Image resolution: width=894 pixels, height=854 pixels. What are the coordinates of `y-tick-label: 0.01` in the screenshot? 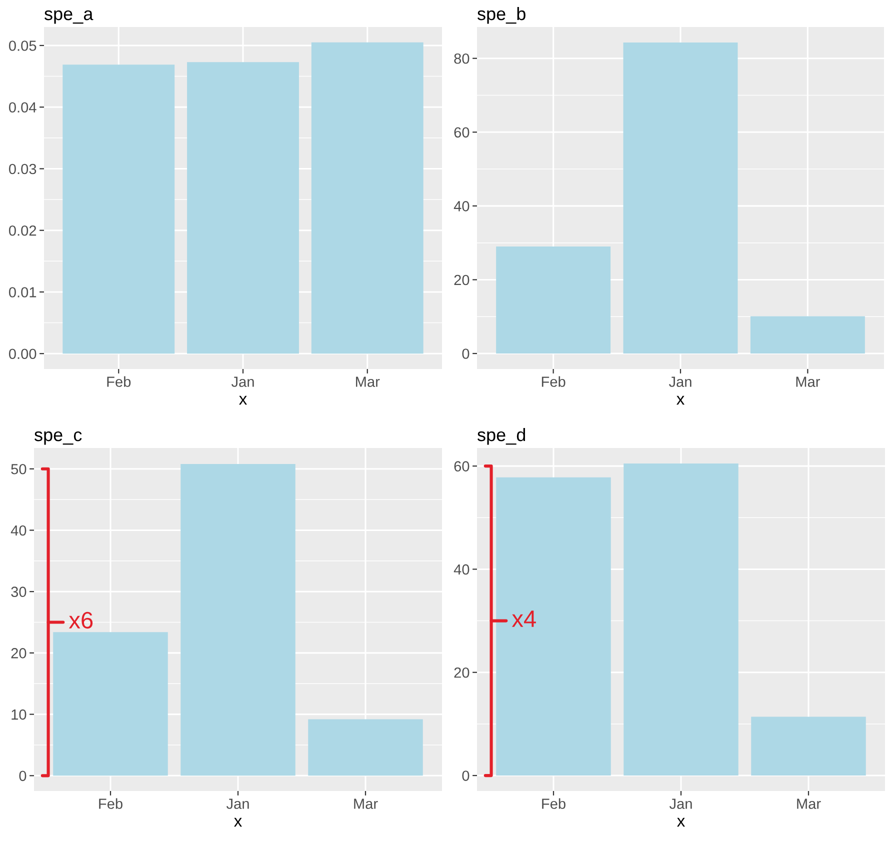 It's located at (22, 292).